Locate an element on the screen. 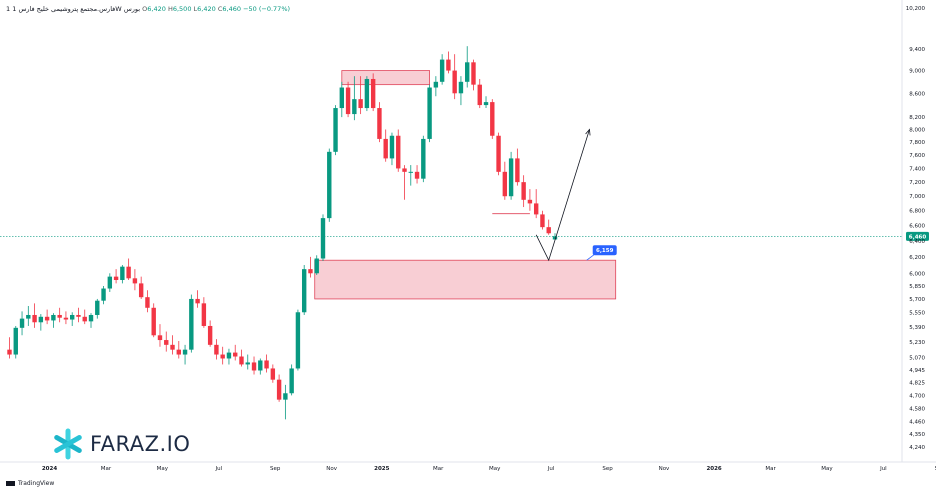 This screenshot has width=936, height=492. low-label: L is located at coordinates (195, 9).